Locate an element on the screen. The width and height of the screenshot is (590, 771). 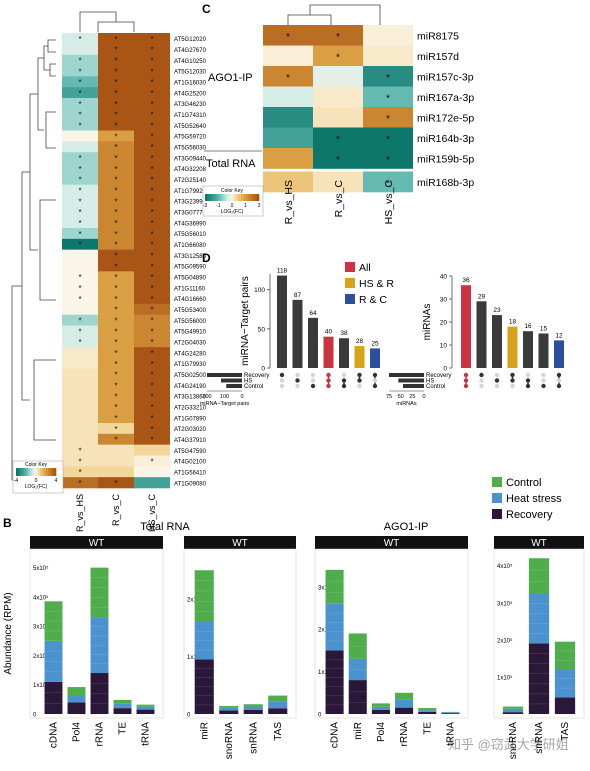
upset-3-bar-label: 18 is located at coordinates (513, 322).